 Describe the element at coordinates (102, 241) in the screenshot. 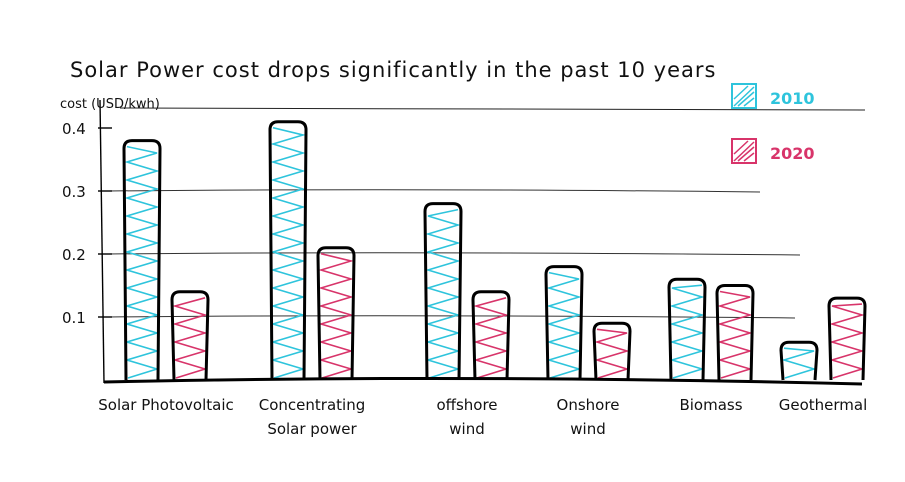

I see `y-axis-line` at that location.